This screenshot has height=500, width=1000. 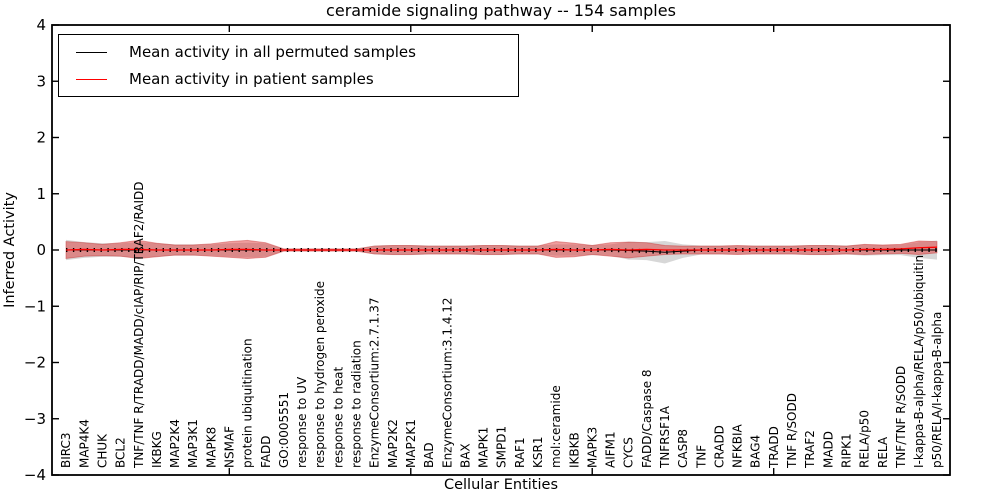 What do you see at coordinates (465, 455) in the screenshot?
I see `entity-tick-label: BAX` at bounding box center [465, 455].